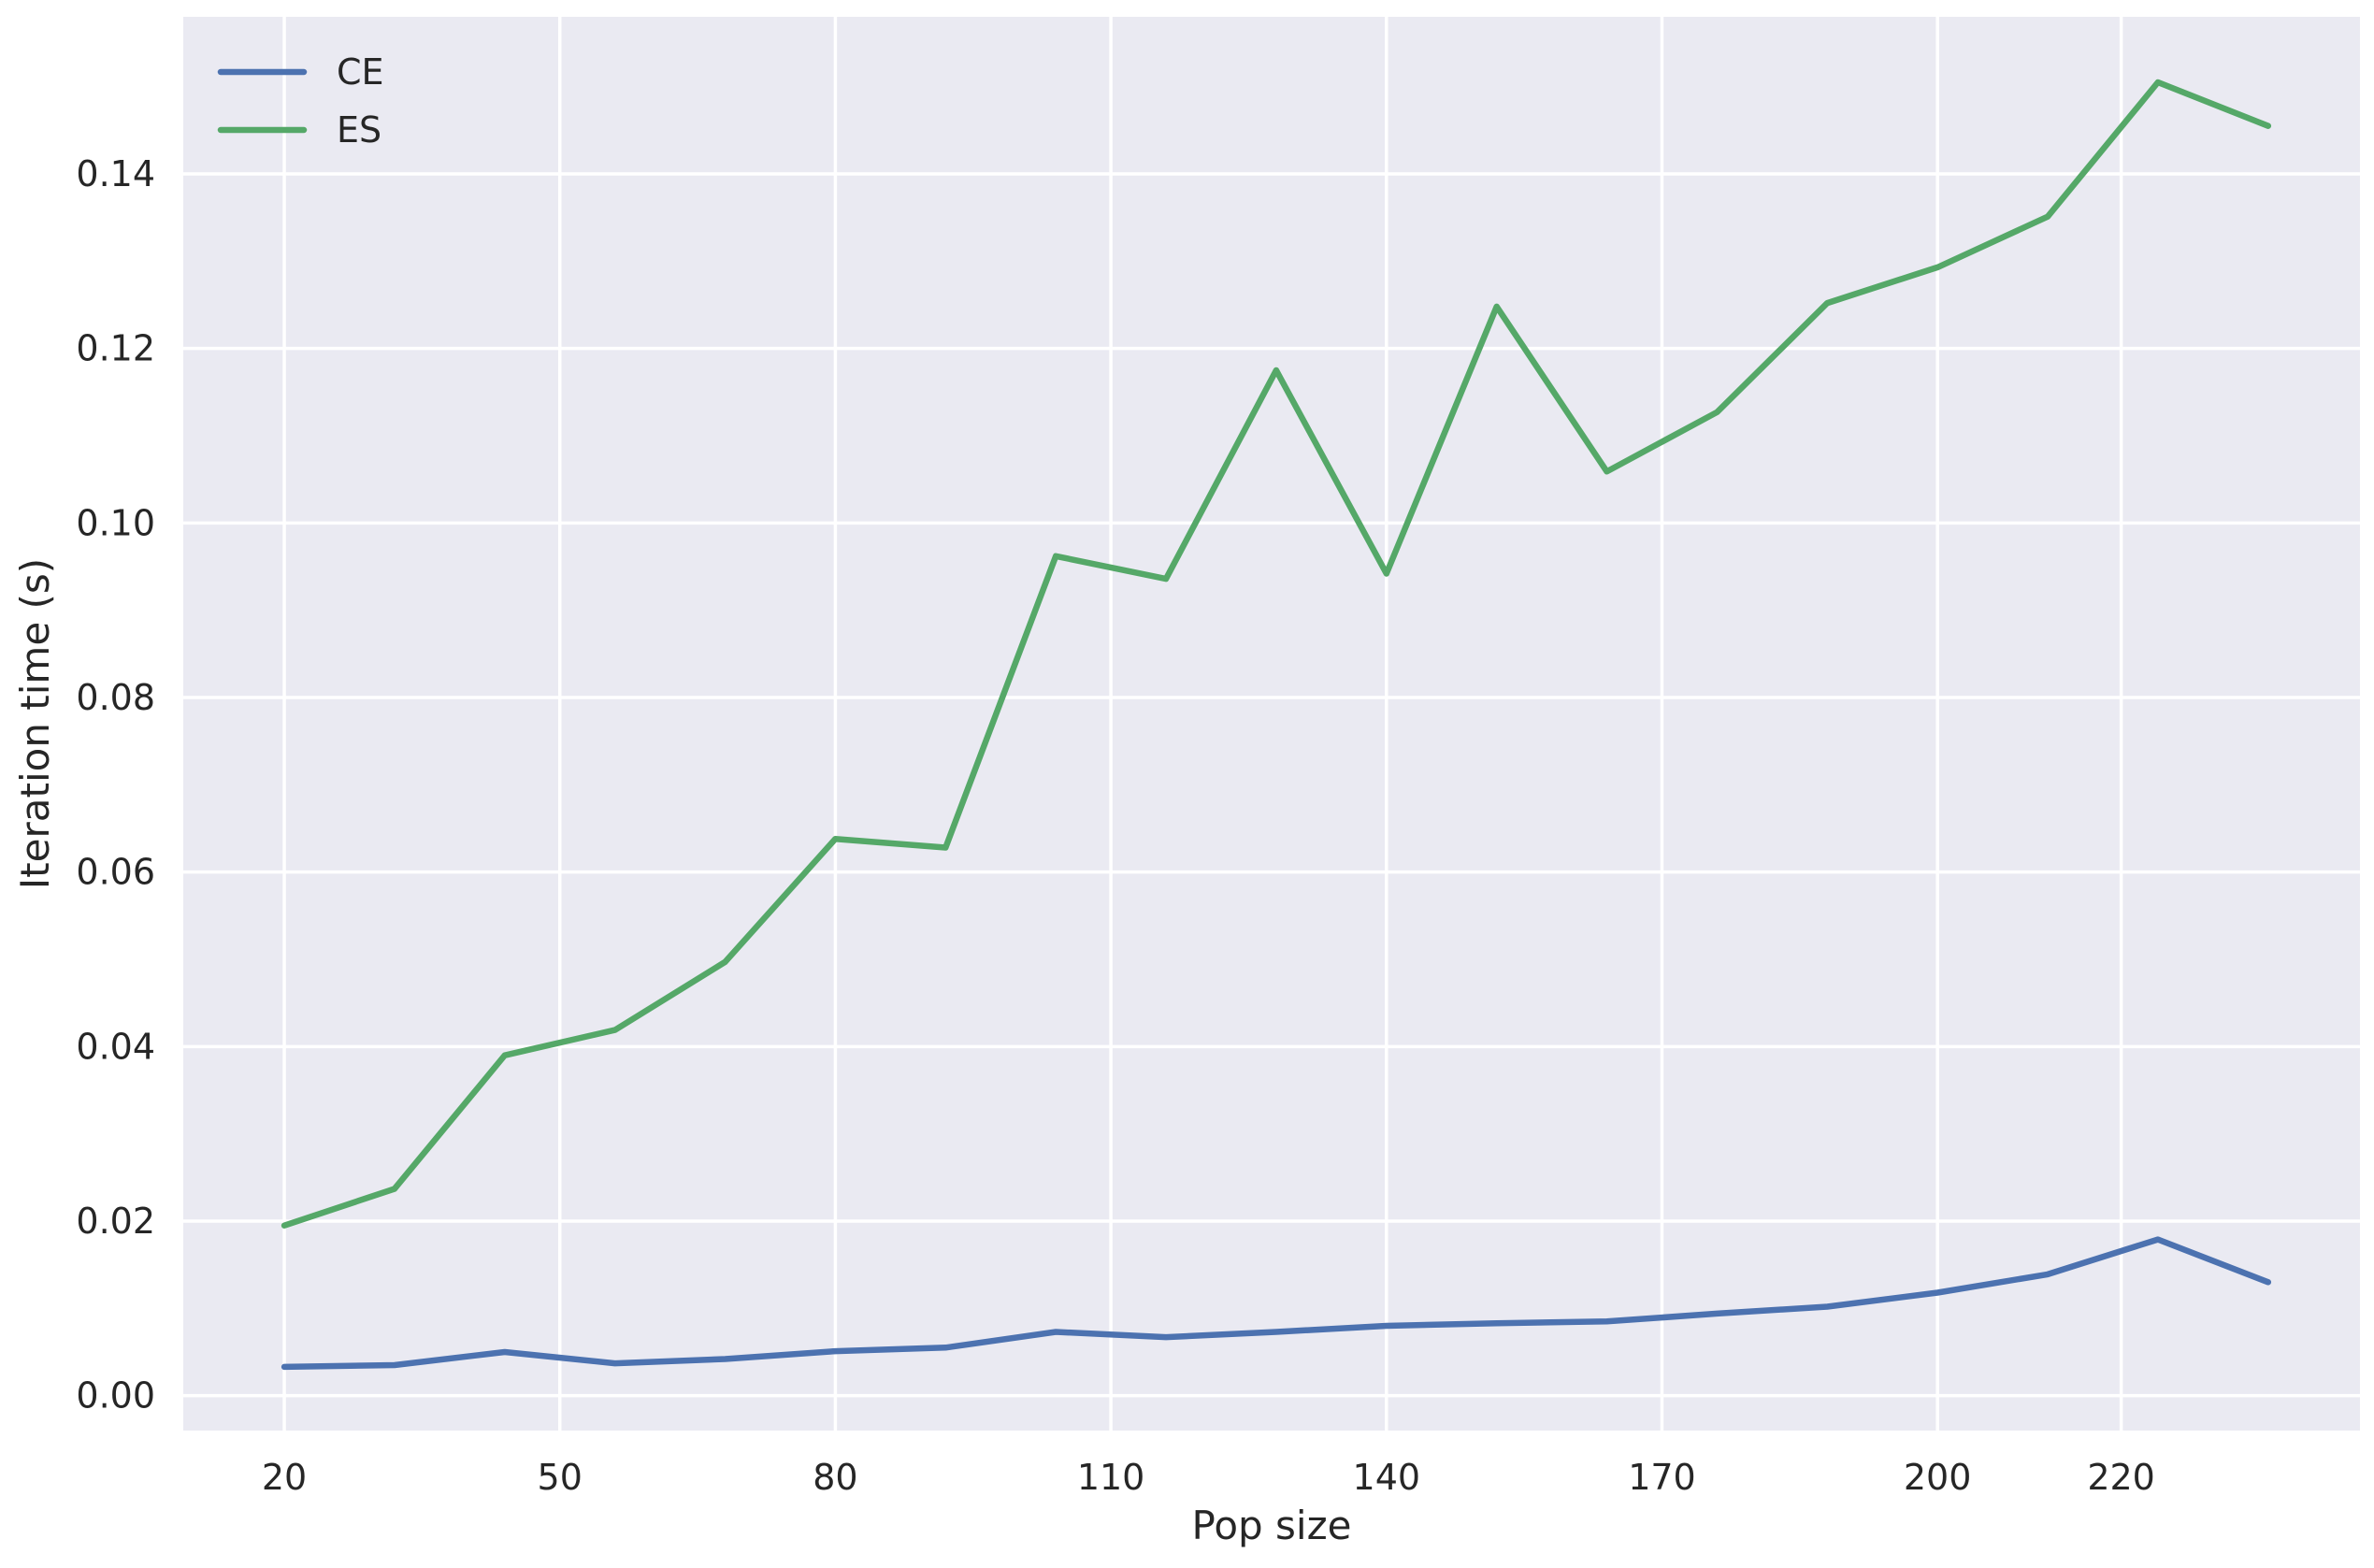 This screenshot has width=2374, height=1568. What do you see at coordinates (1272, 1525) in the screenshot?
I see `x-axis-label: Pop size` at bounding box center [1272, 1525].